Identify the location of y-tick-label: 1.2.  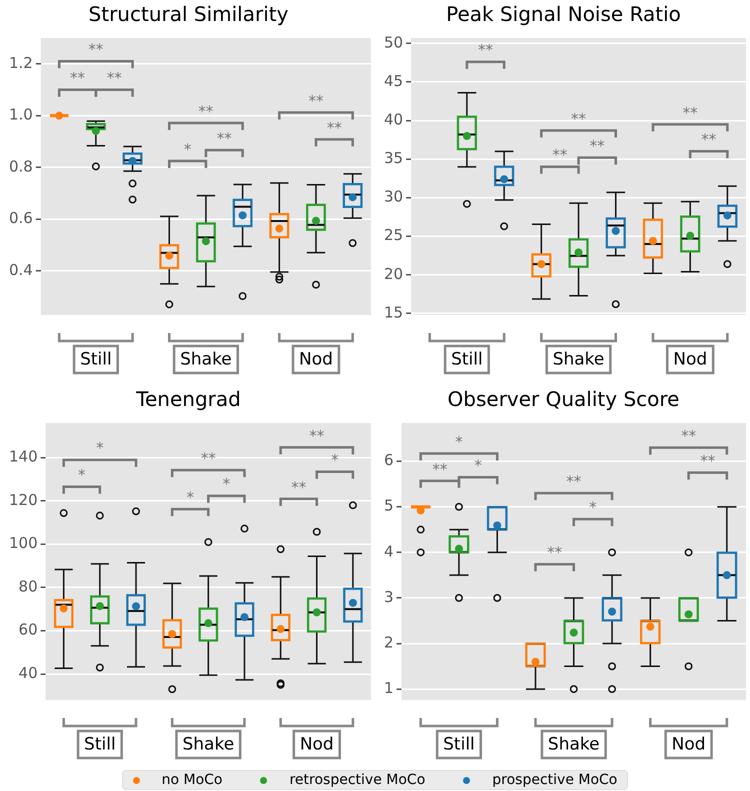
(20, 63).